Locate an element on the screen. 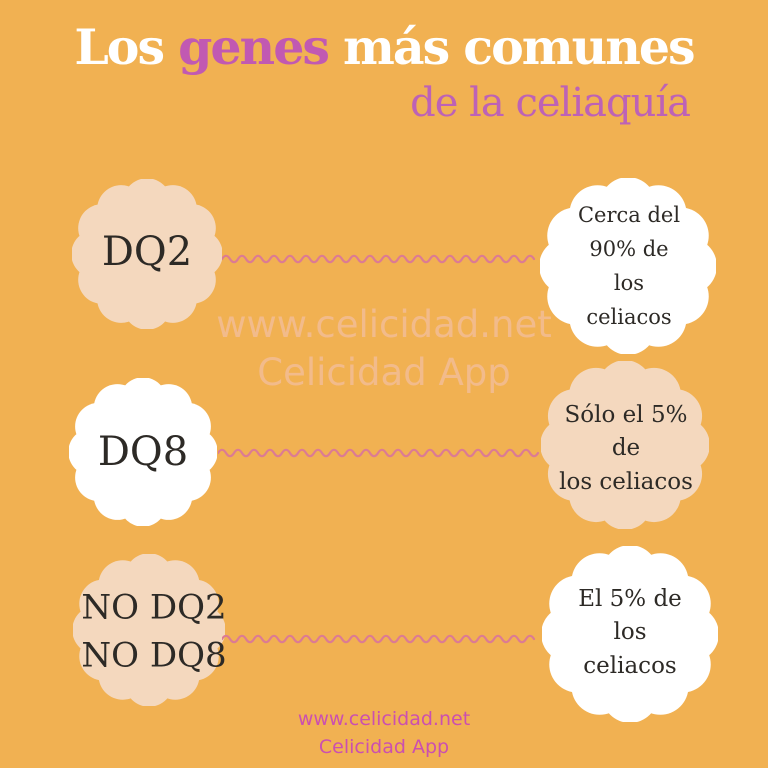 The image size is (768, 768). result-label-row3: El 5% de los celiacos is located at coordinates (630, 632).